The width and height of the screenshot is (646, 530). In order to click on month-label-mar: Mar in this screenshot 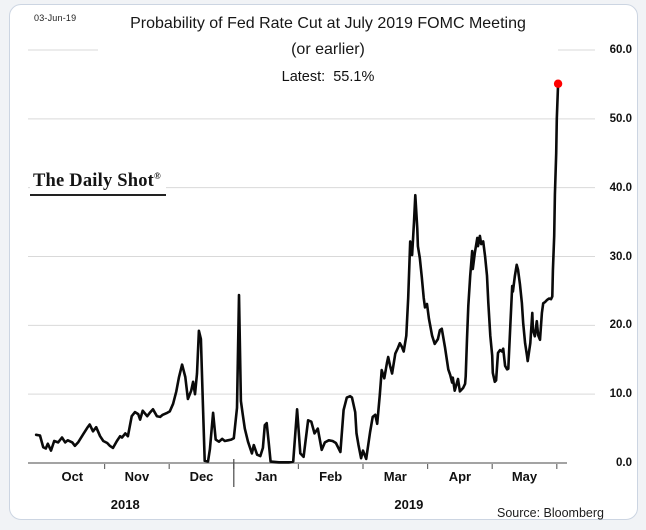, I will do `click(395, 476)`.